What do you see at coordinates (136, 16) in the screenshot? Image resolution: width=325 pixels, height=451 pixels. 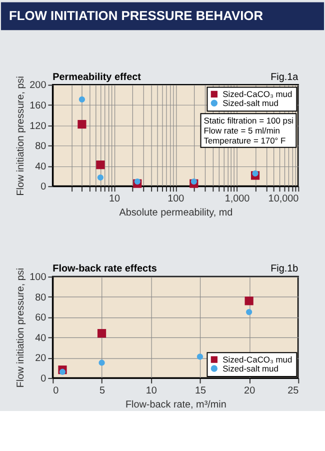 I see `chart-title: FLOW INITIATION PRESSURE BEHAVIOR` at bounding box center [136, 16].